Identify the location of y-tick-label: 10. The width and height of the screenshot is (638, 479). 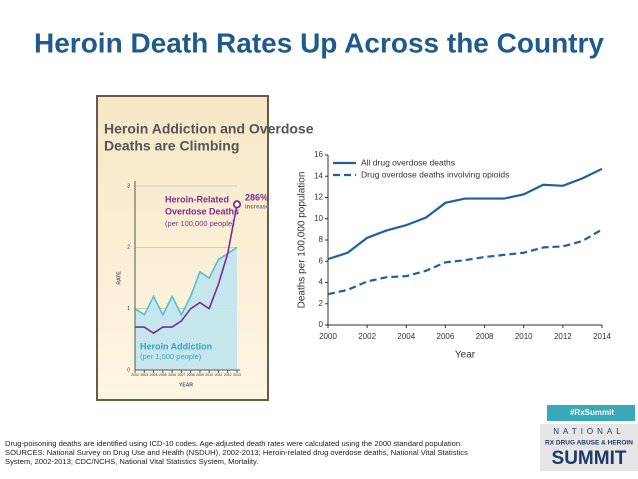
(318, 218).